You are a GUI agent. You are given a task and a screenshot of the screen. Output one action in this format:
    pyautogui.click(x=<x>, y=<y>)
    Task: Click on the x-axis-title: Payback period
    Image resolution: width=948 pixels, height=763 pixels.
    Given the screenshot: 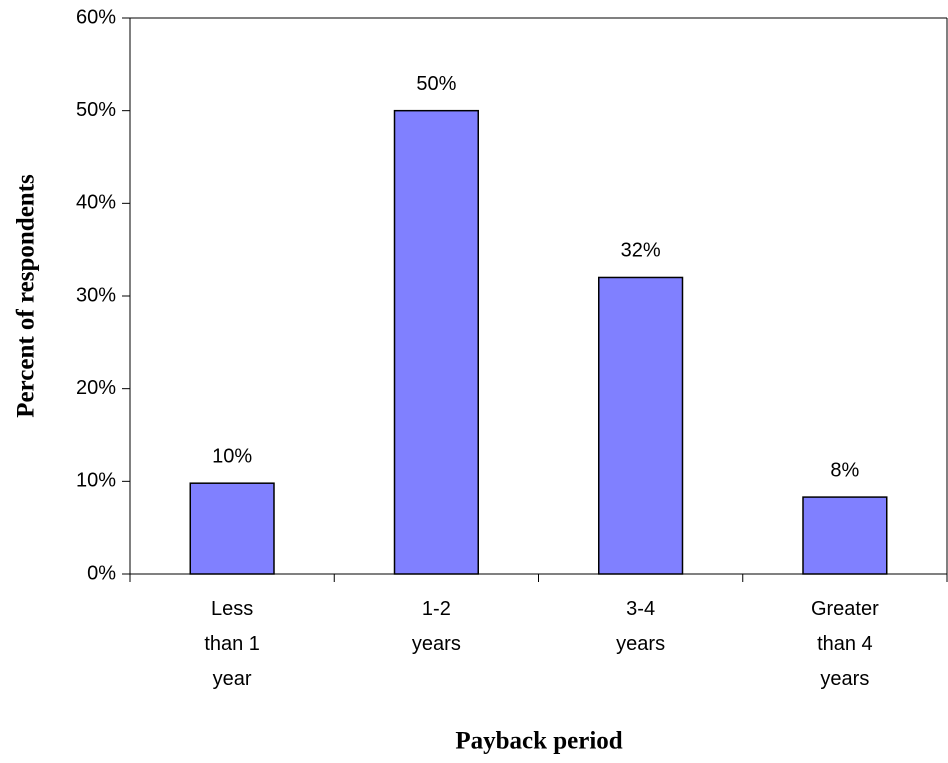 What is the action you would take?
    pyautogui.click(x=538, y=741)
    